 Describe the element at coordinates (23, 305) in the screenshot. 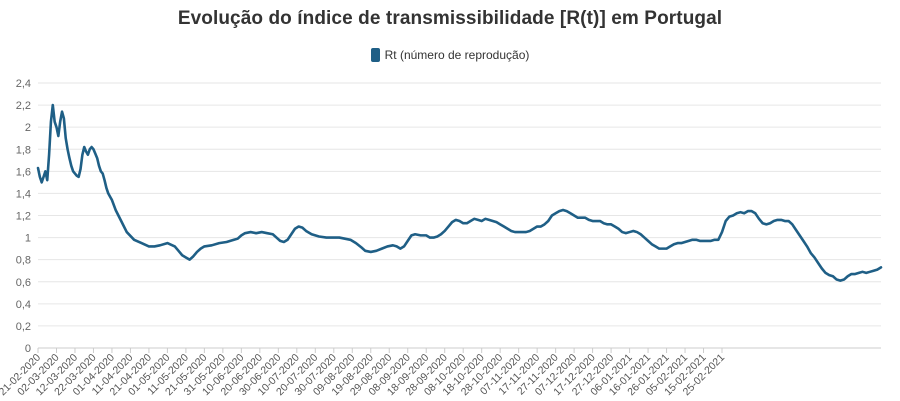

I see `y-tick-label: 0,4` at that location.